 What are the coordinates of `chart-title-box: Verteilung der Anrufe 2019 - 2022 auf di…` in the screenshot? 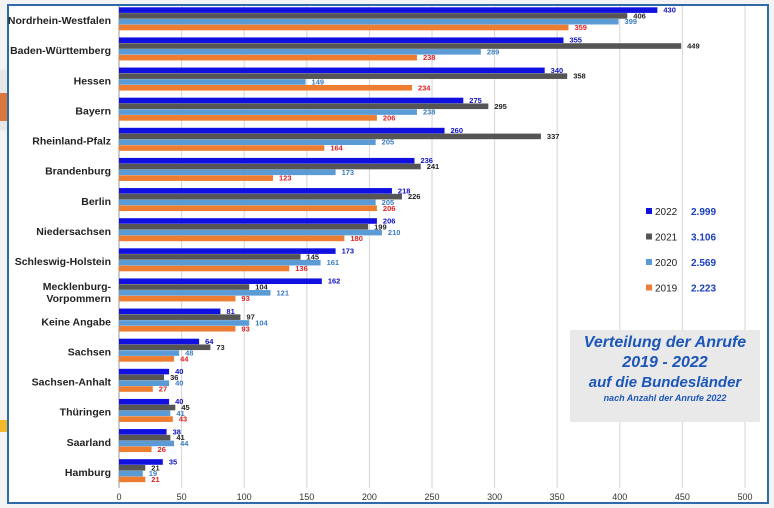 It's located at (665, 376).